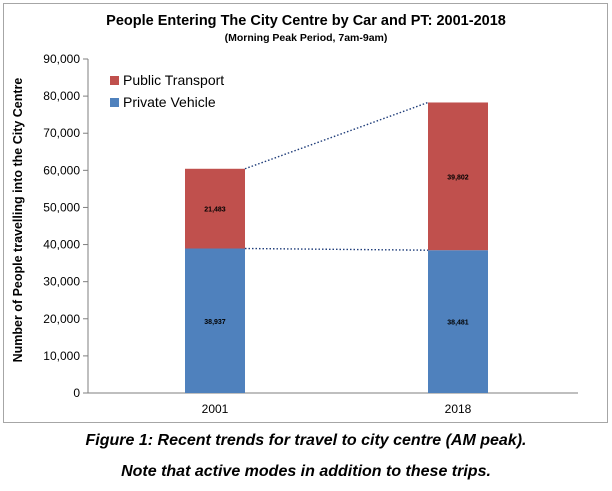 The height and width of the screenshot is (491, 612). What do you see at coordinates (61, 96) in the screenshot?
I see `y-tick-label: 80,000` at bounding box center [61, 96].